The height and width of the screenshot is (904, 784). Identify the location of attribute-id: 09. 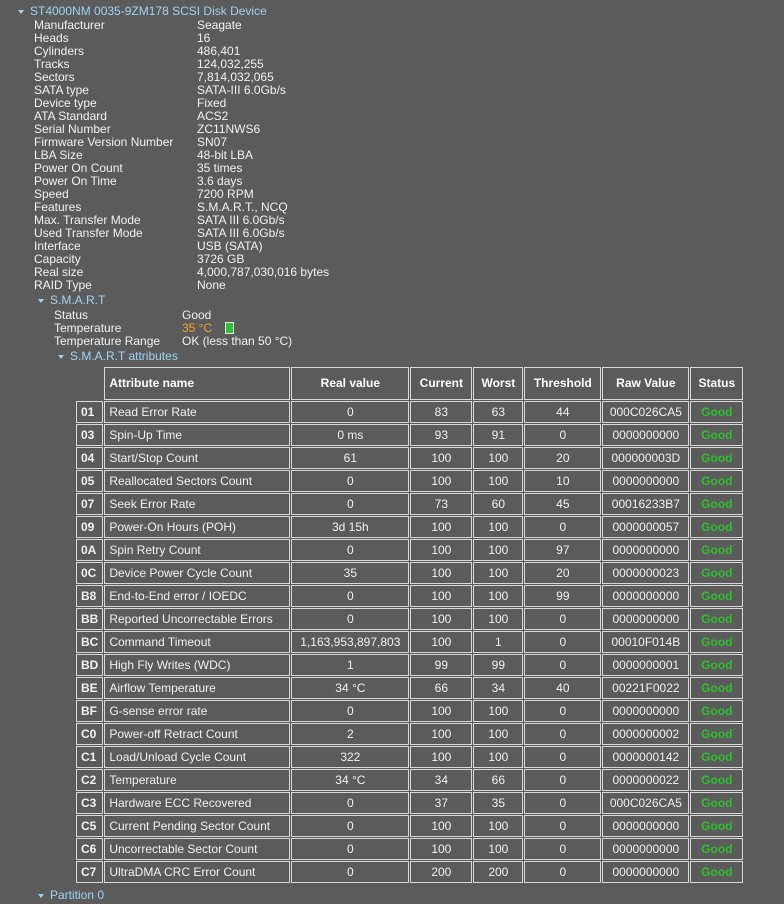
(90, 527).